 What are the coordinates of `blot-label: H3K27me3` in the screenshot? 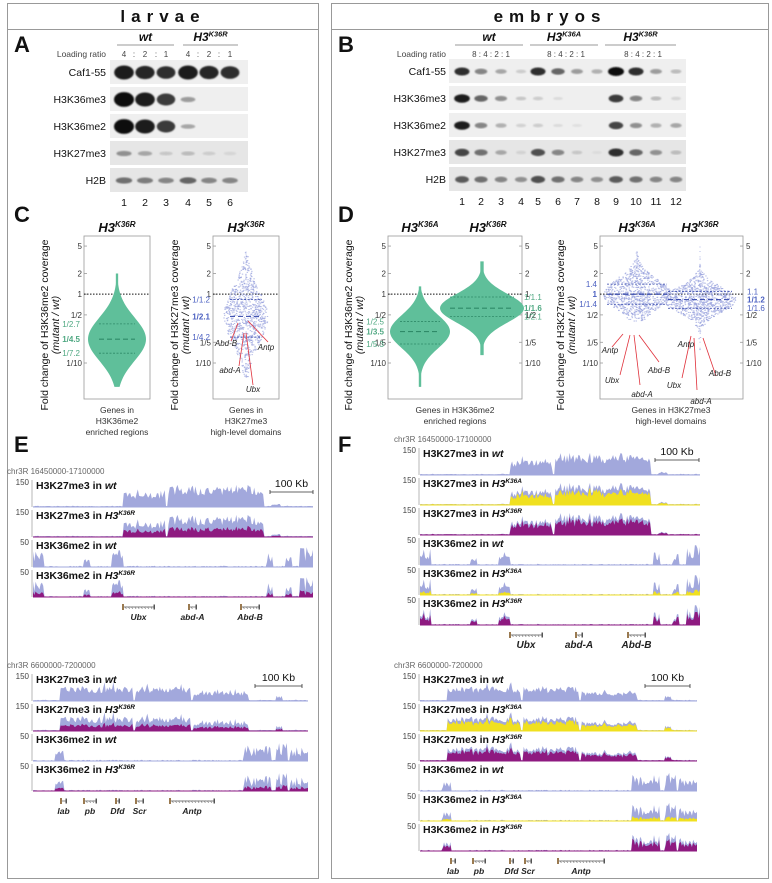 It's located at (419, 153).